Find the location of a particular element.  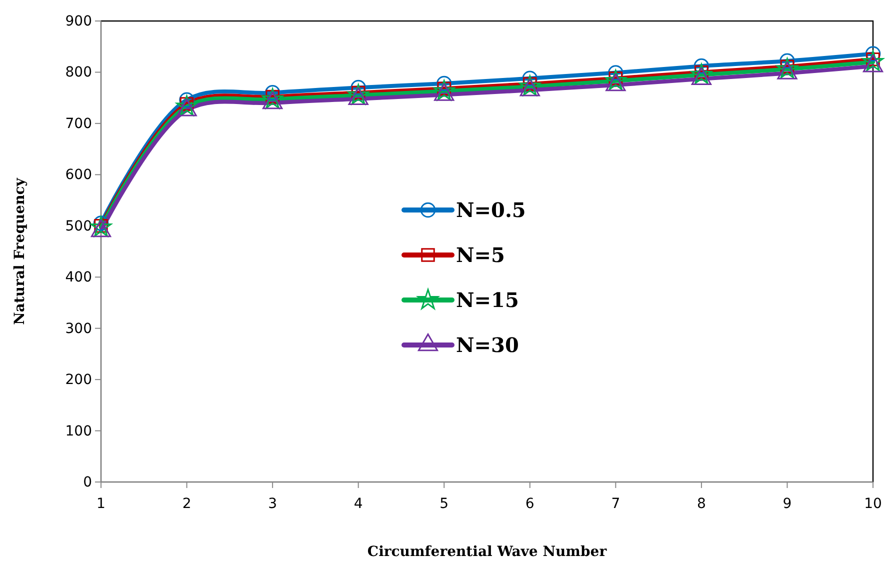

y-tick-label: 900 is located at coordinates (78, 21).